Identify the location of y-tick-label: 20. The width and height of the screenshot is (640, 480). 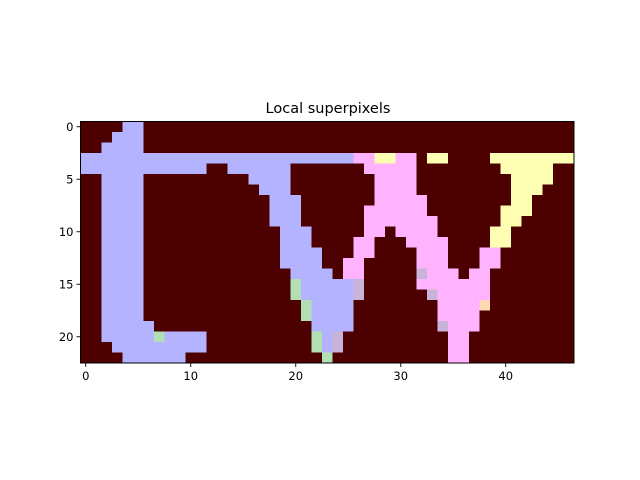
(66, 337).